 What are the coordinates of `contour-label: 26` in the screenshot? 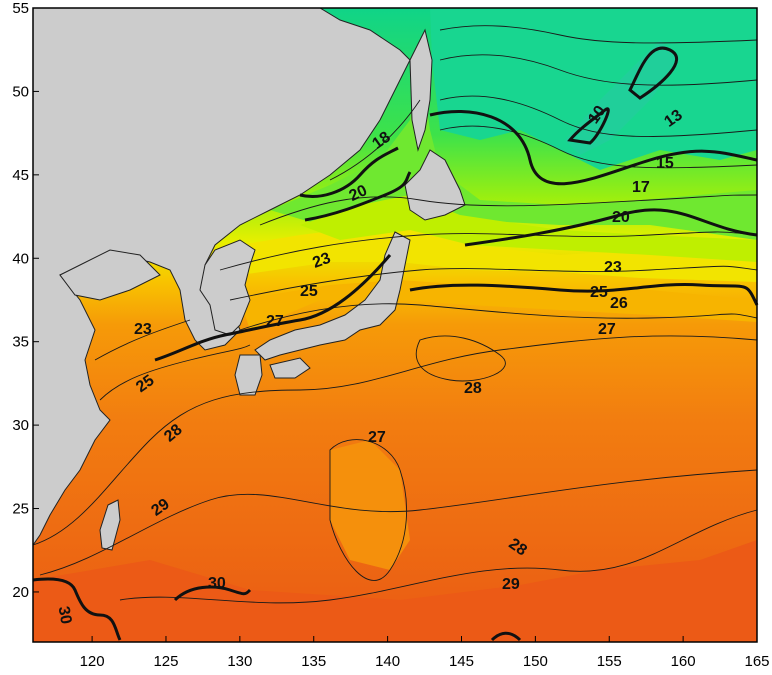 It's located at (619, 303).